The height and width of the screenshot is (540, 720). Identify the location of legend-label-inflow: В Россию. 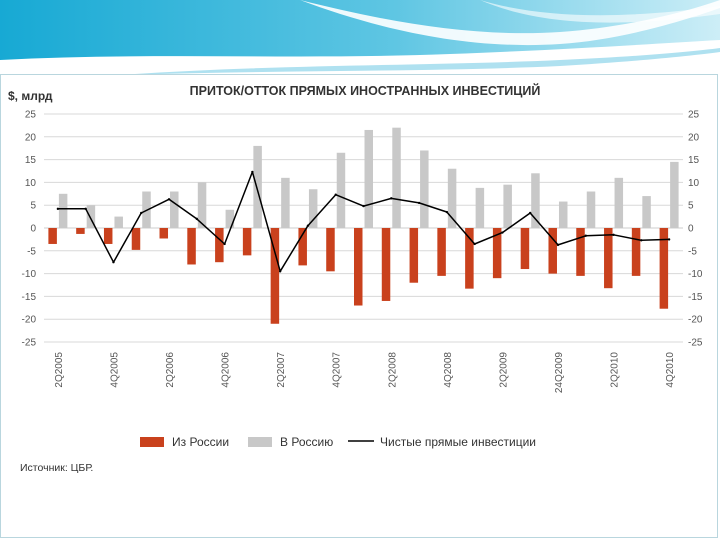
(306, 442).